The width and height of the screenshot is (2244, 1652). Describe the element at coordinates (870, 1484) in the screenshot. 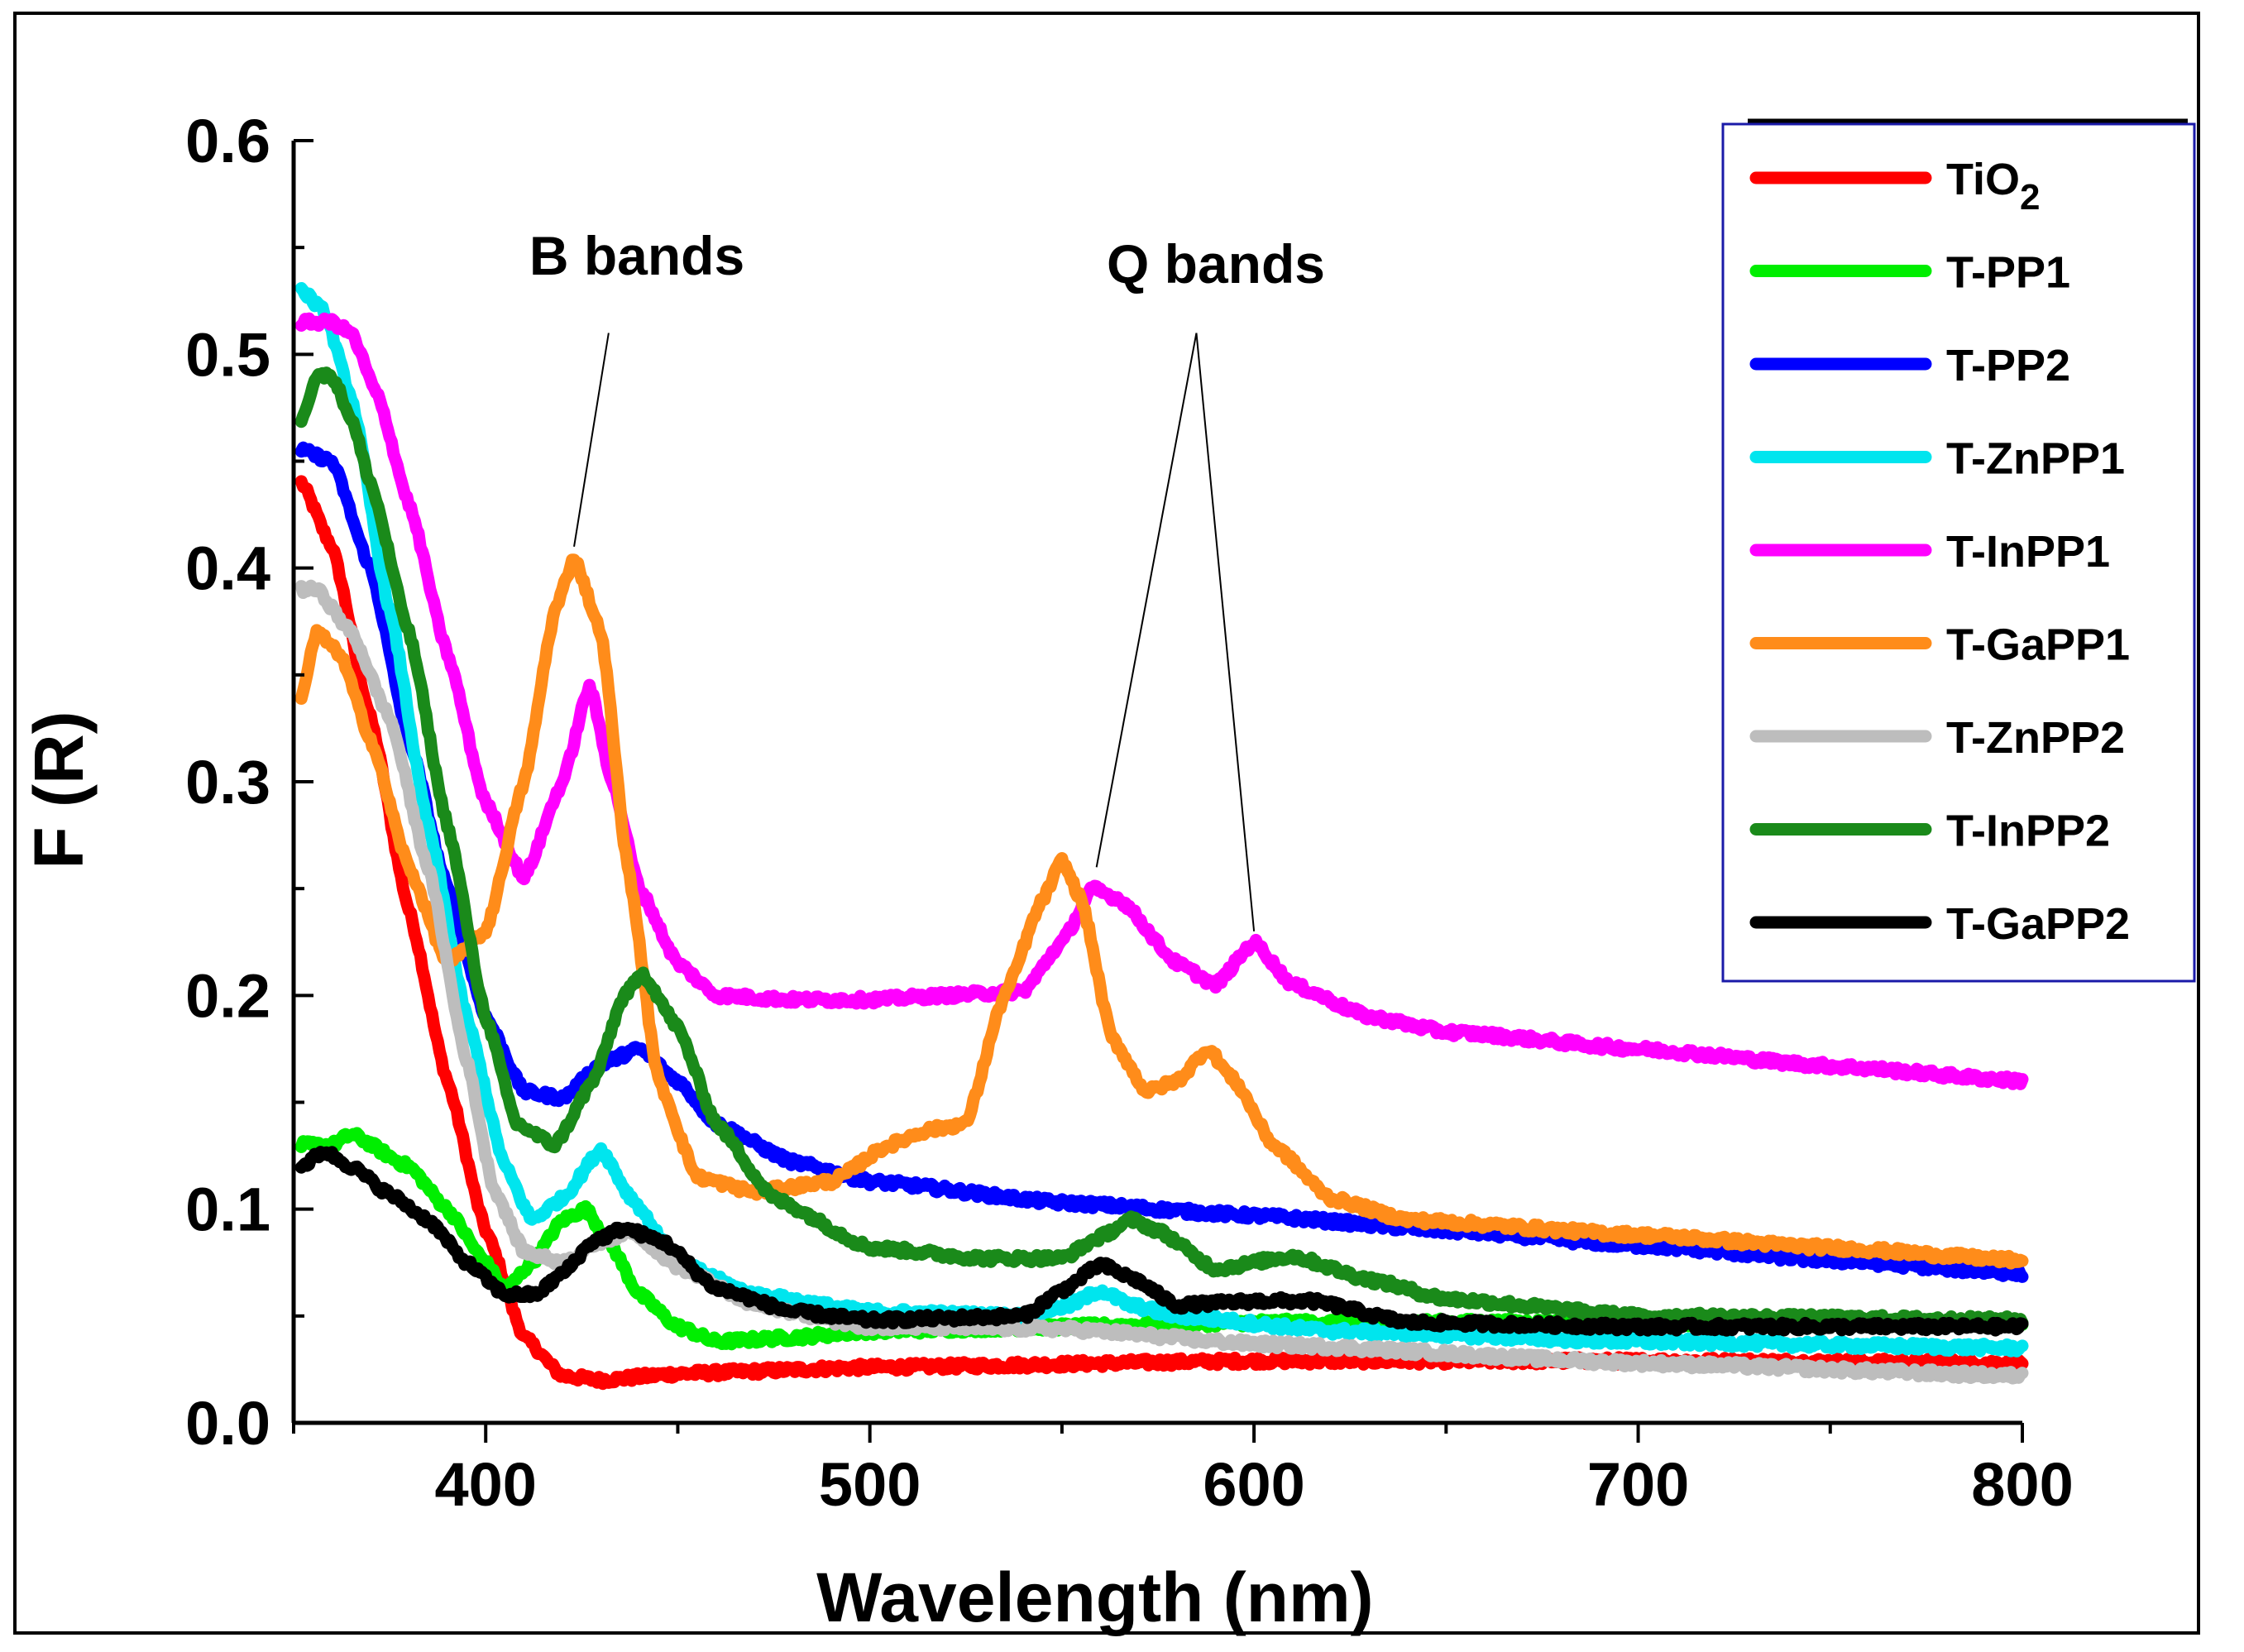

I see `x-tick-label: 500` at that location.